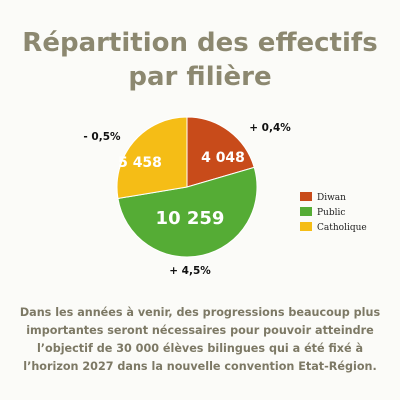  I want to click on pie-slice-catholique, so click(152, 158).